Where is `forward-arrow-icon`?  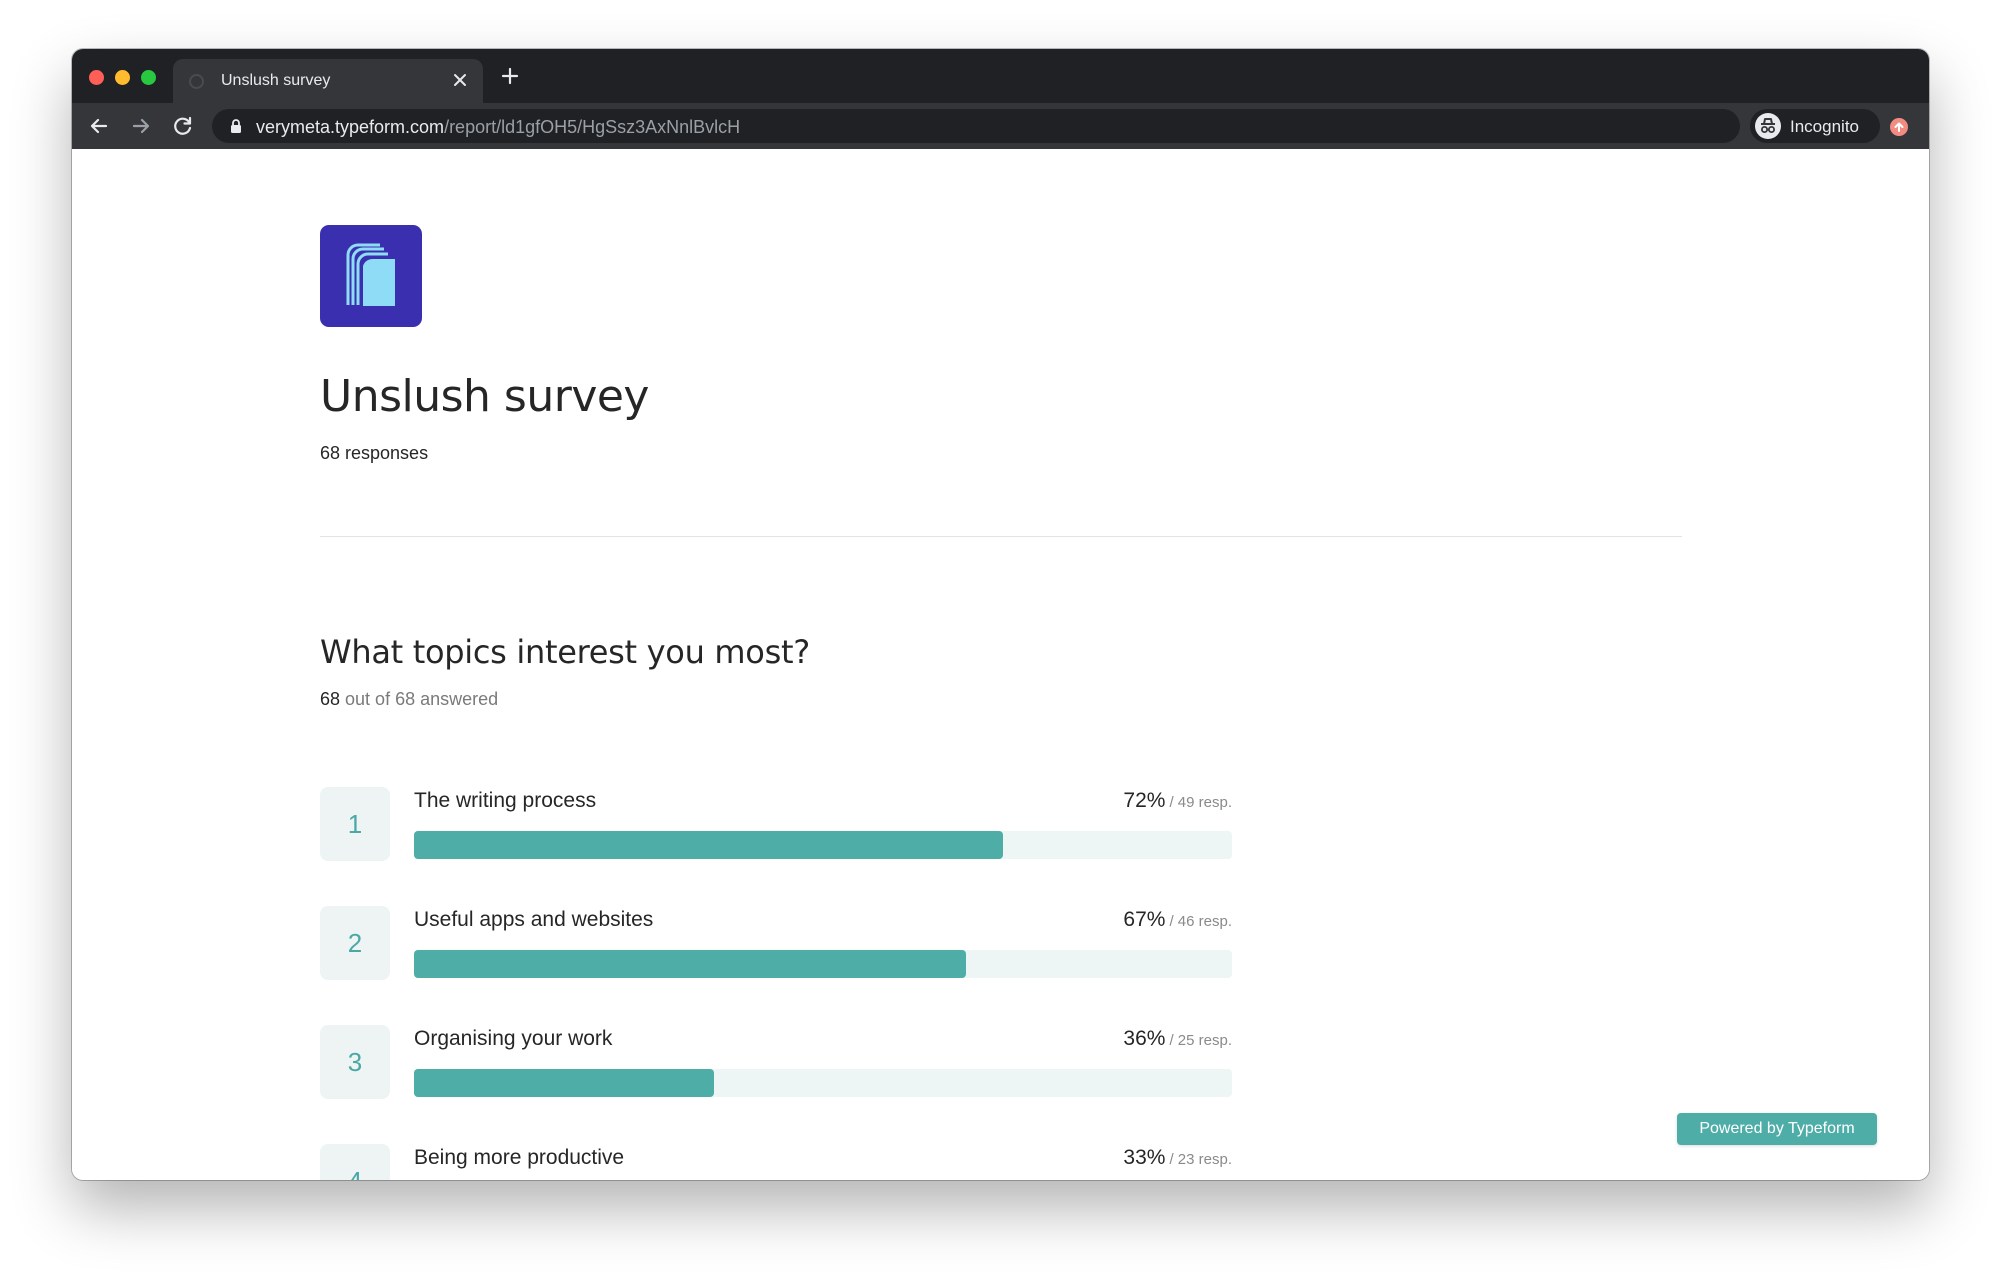 forward-arrow-icon is located at coordinates (141, 126).